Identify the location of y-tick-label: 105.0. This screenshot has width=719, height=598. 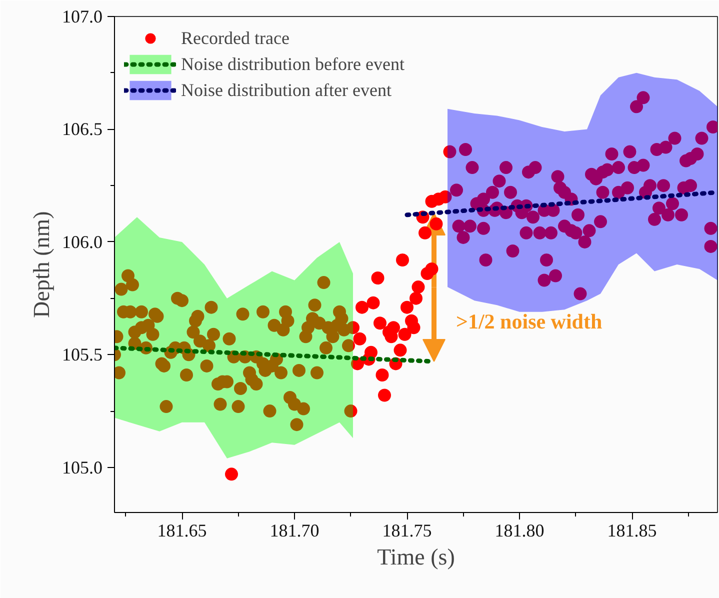
(82, 467).